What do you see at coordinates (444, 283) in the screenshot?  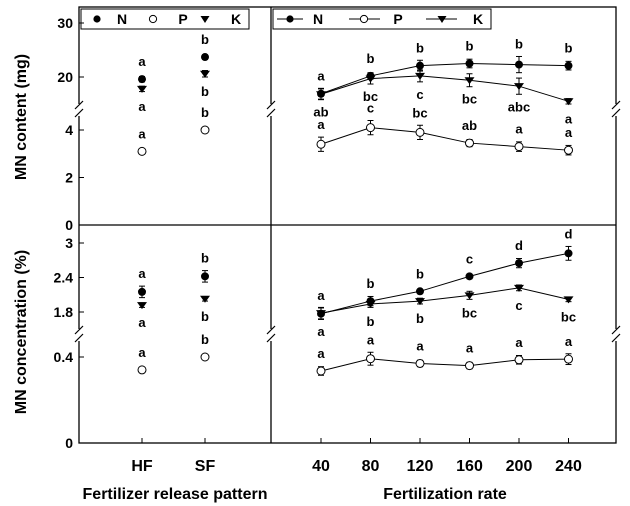 I see `series-n-line` at bounding box center [444, 283].